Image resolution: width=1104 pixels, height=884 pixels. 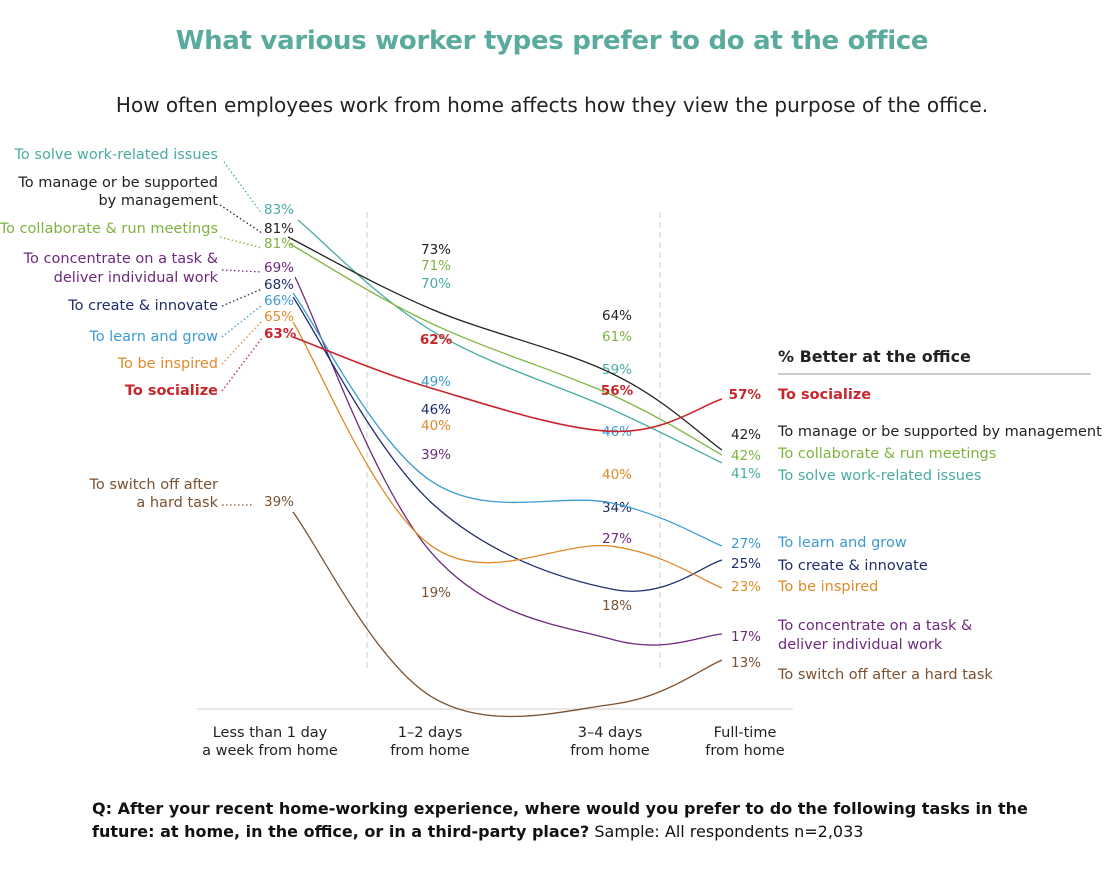 I want to click on right-label-to-concentrate-on-a-task-deliver-individual-work: To concentrate on a task &, so click(x=874, y=626).